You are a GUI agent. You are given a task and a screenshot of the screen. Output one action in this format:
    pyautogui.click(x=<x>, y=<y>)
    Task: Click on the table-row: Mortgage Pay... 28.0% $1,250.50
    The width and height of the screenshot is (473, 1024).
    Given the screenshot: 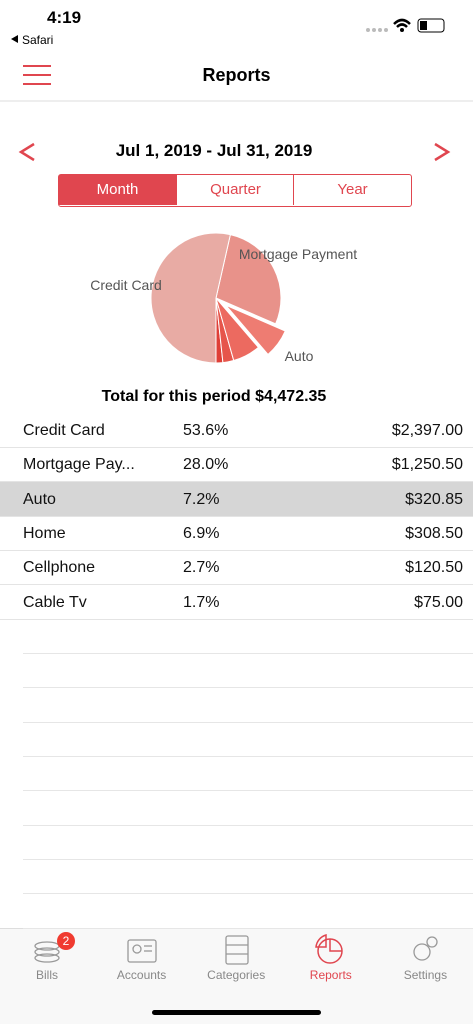 What is the action you would take?
    pyautogui.click(x=236, y=465)
    